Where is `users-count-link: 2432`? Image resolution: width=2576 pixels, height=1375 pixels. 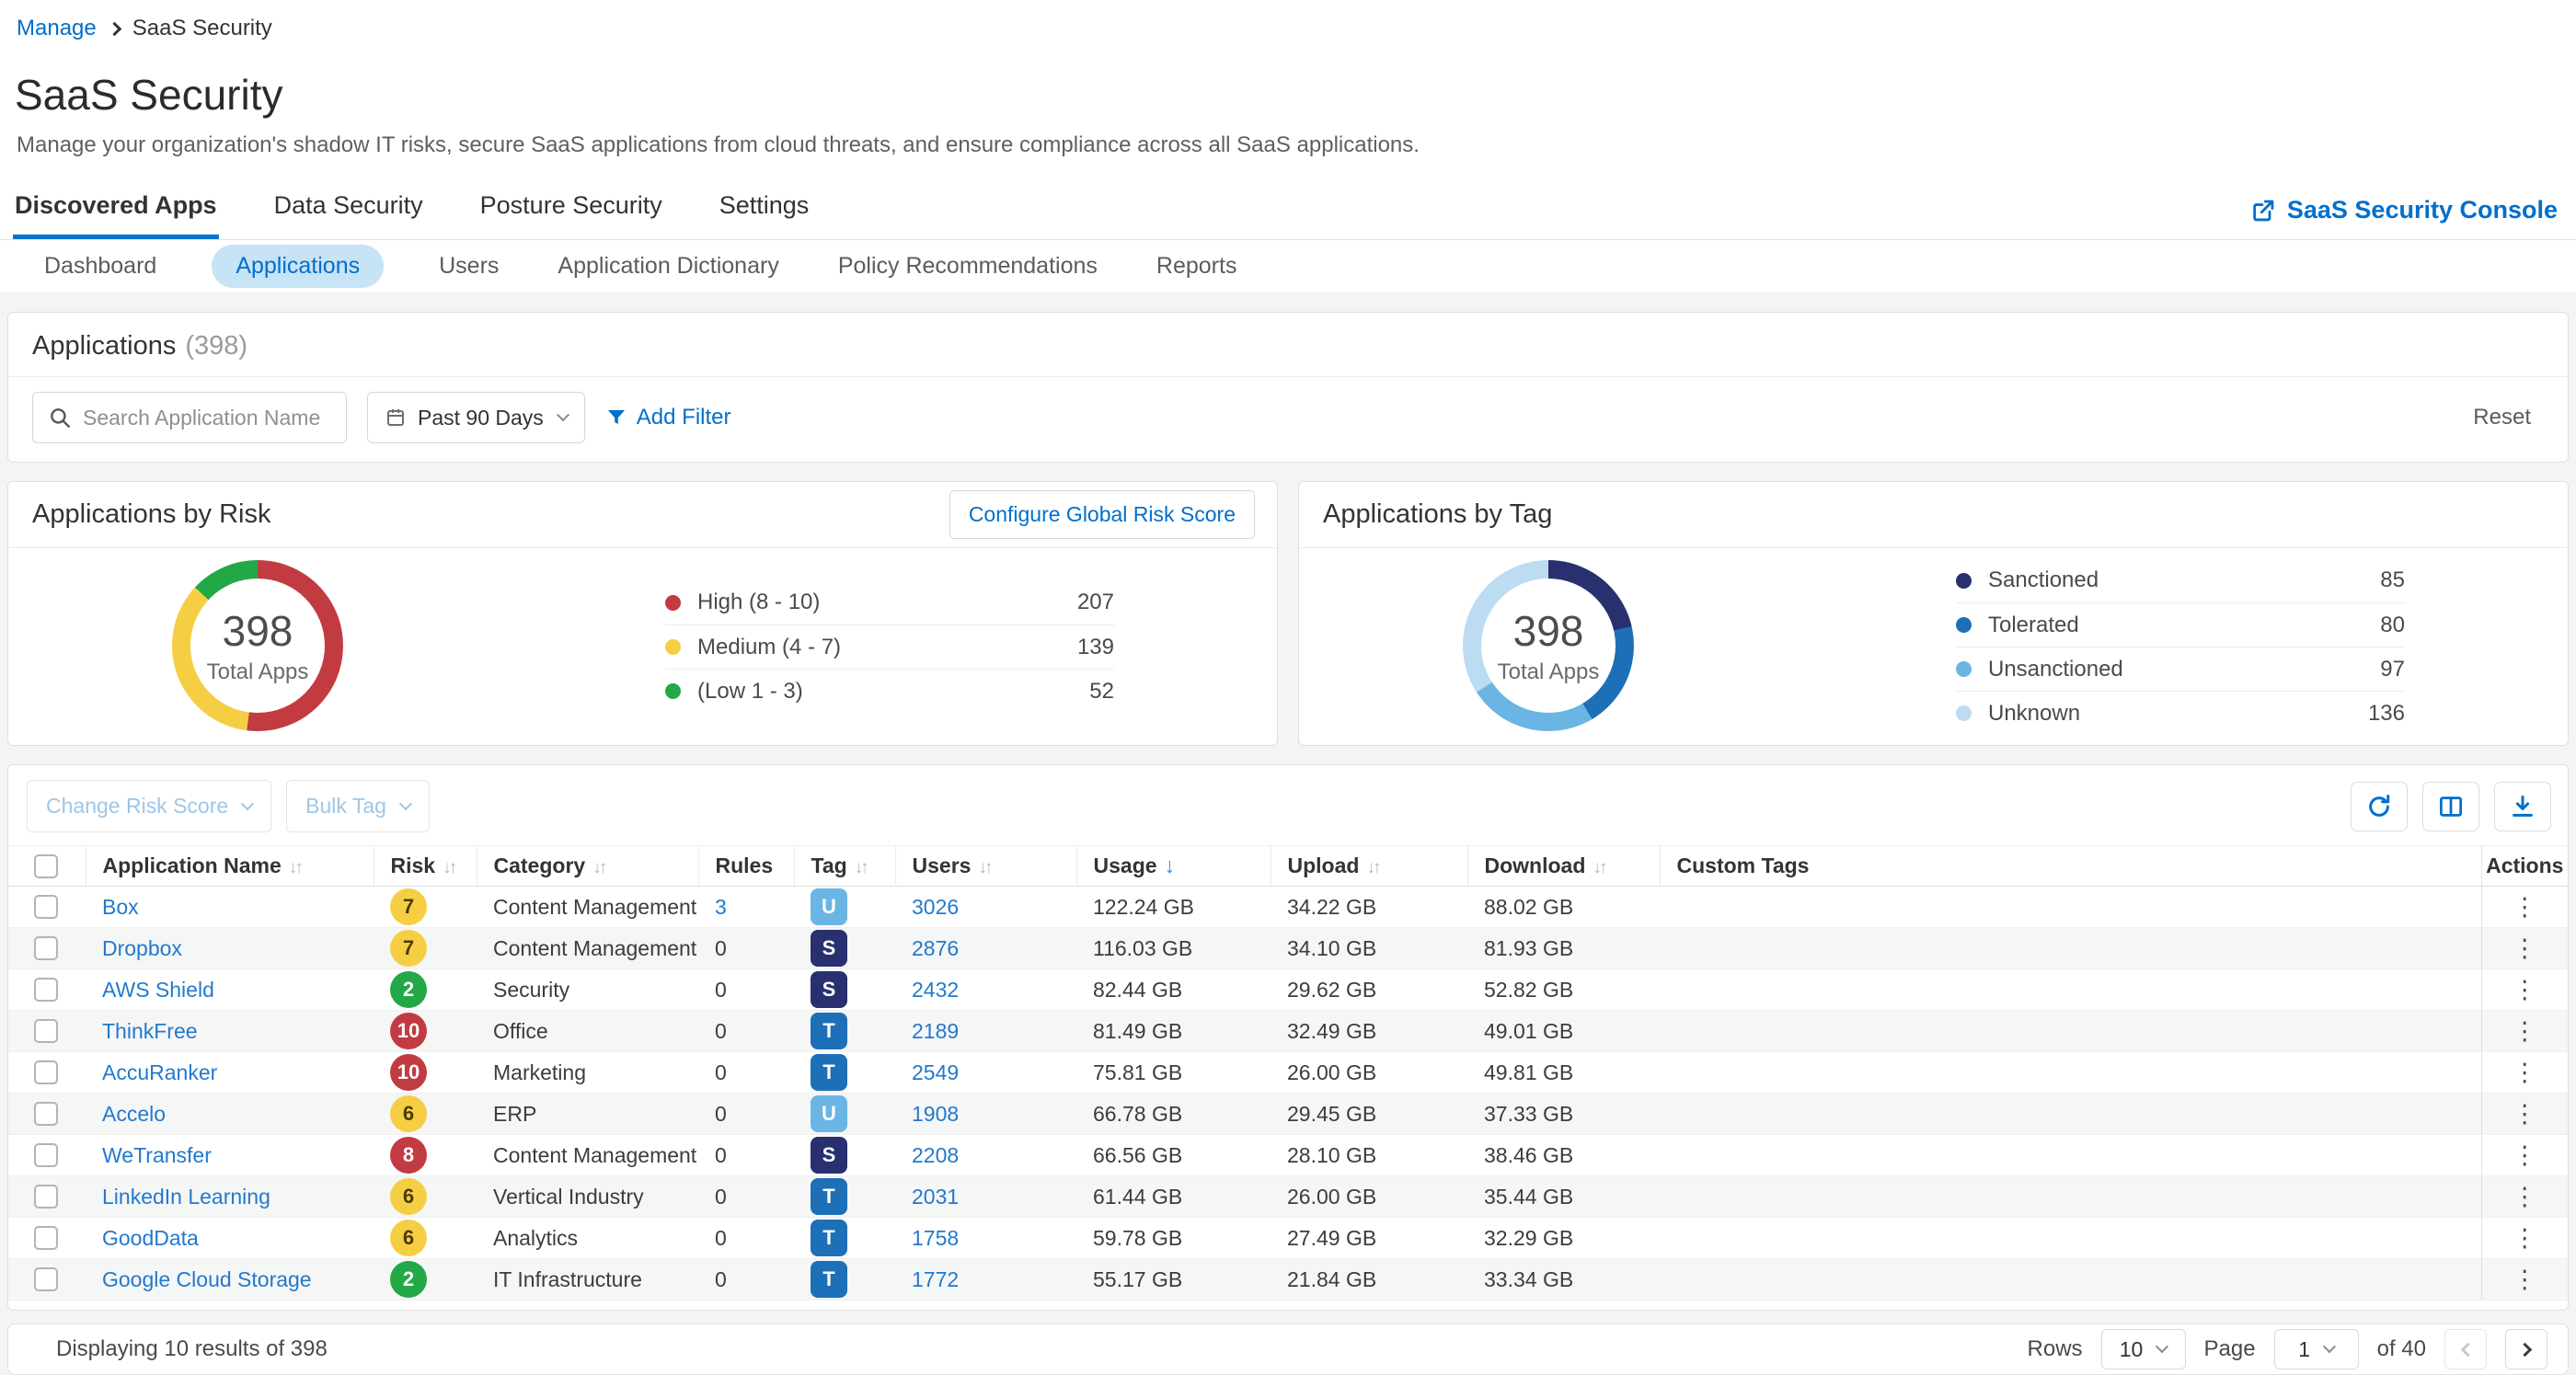 users-count-link: 2432 is located at coordinates (936, 989).